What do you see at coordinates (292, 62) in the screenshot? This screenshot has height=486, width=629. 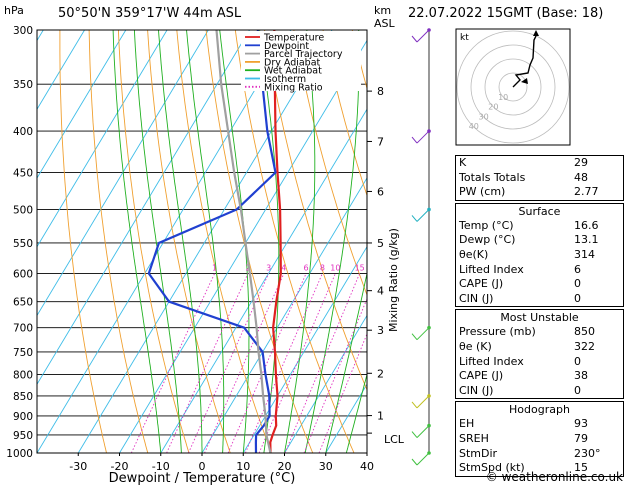 I see `legend-entry: Dry Adiabat` at bounding box center [292, 62].